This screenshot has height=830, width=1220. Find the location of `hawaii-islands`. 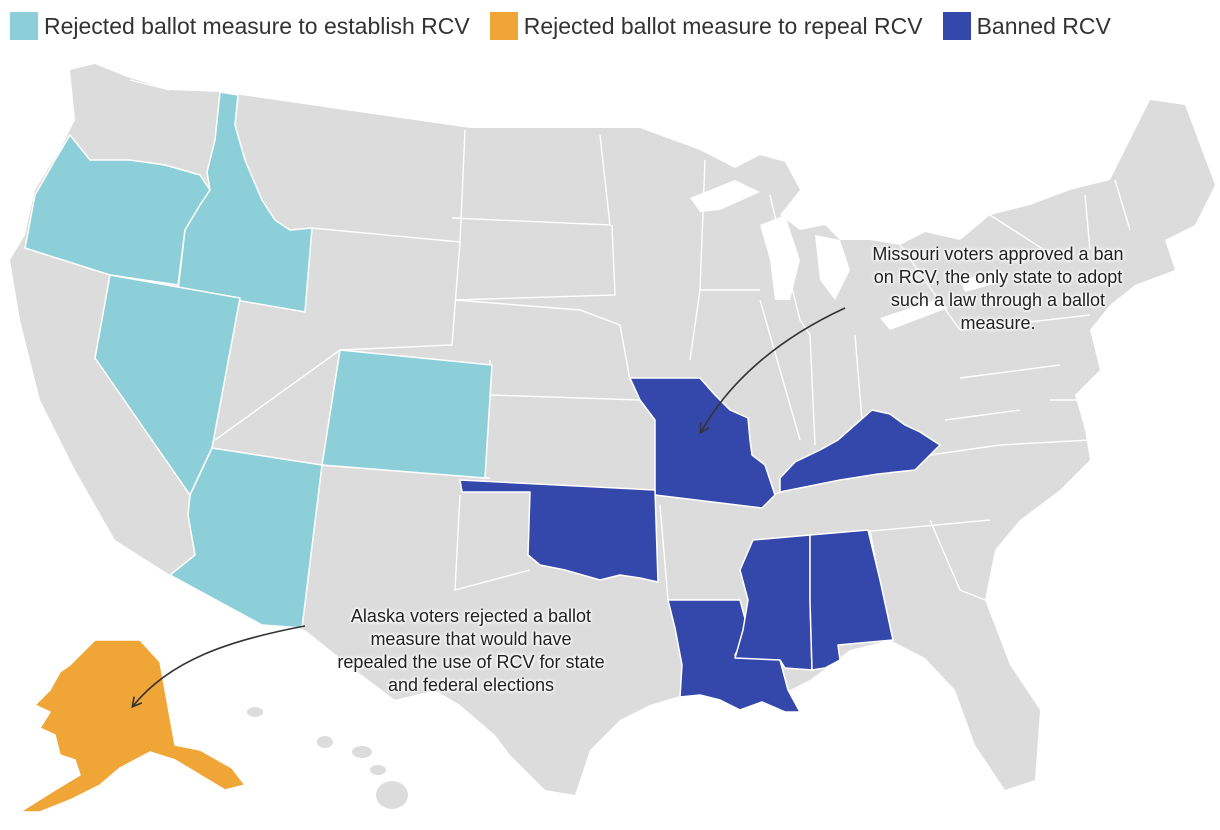

hawaii-islands is located at coordinates (327, 758).